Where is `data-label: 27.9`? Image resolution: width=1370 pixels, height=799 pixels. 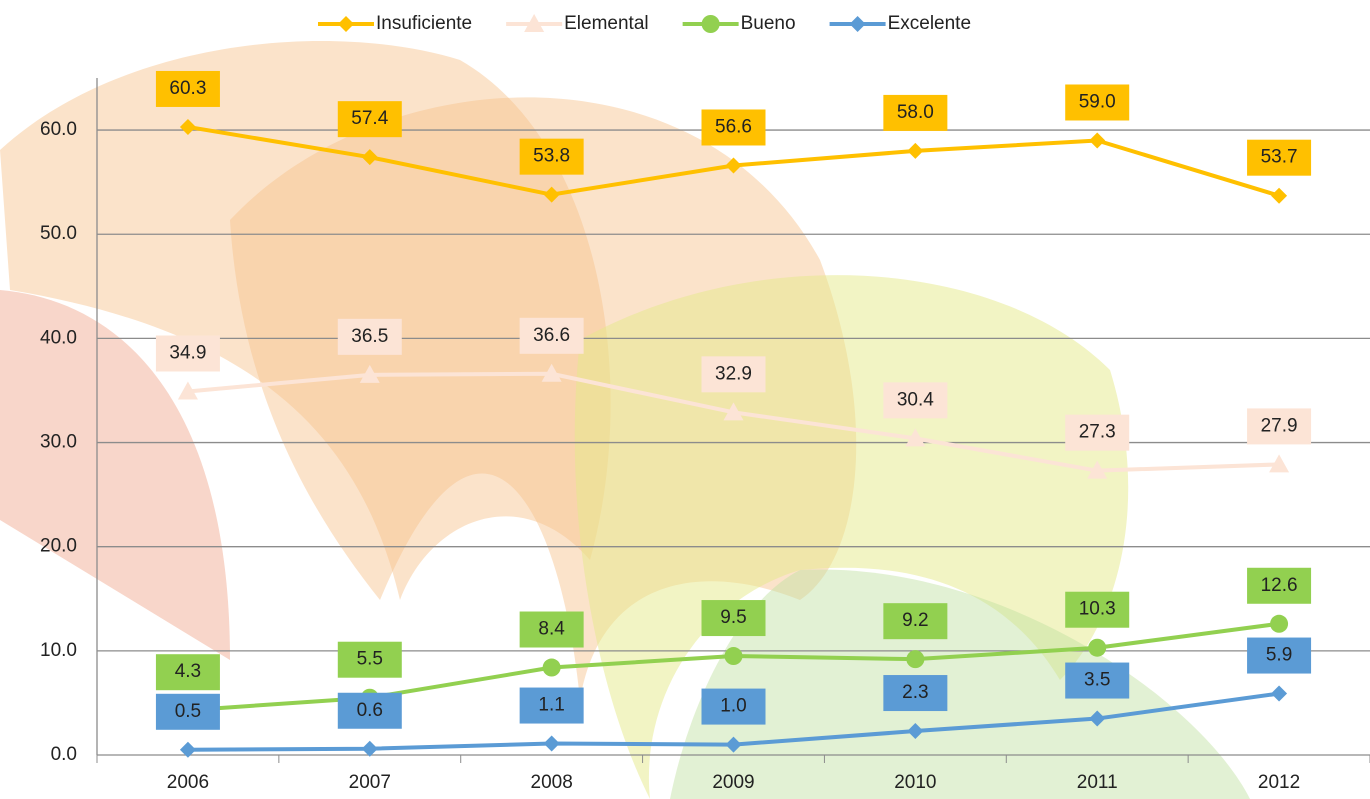 data-label: 27.9 is located at coordinates (1279, 425).